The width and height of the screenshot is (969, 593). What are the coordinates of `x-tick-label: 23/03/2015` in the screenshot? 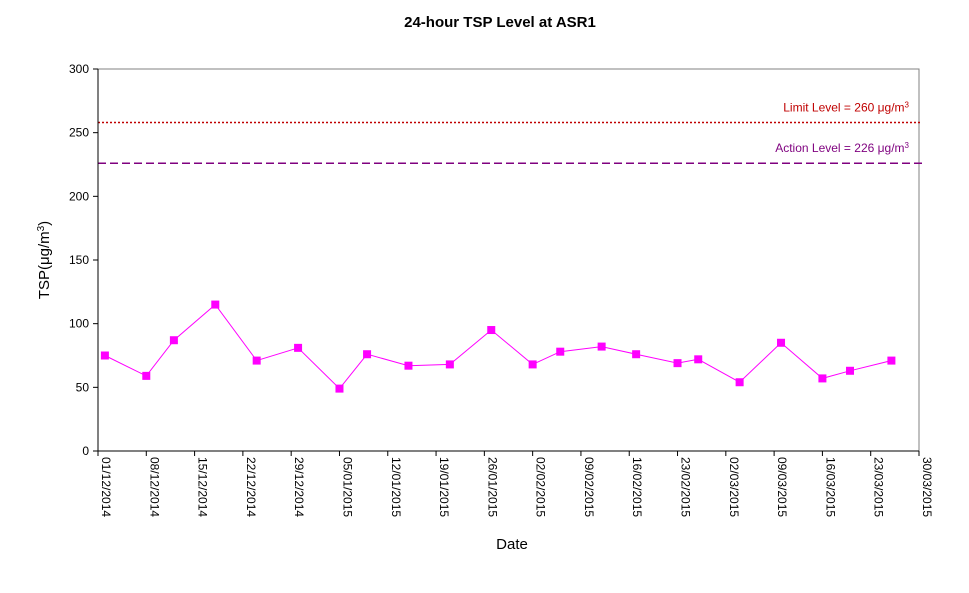 It's located at (879, 487).